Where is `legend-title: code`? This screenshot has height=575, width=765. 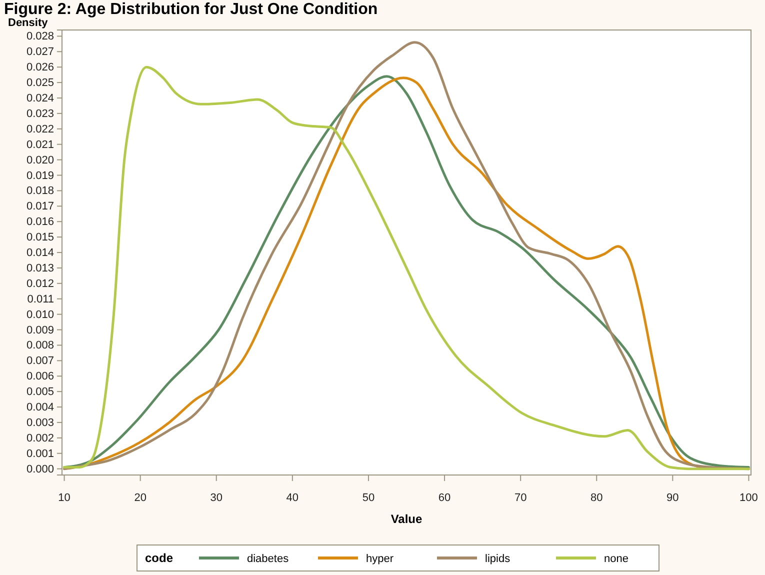
legend-title: code is located at coordinates (159, 558).